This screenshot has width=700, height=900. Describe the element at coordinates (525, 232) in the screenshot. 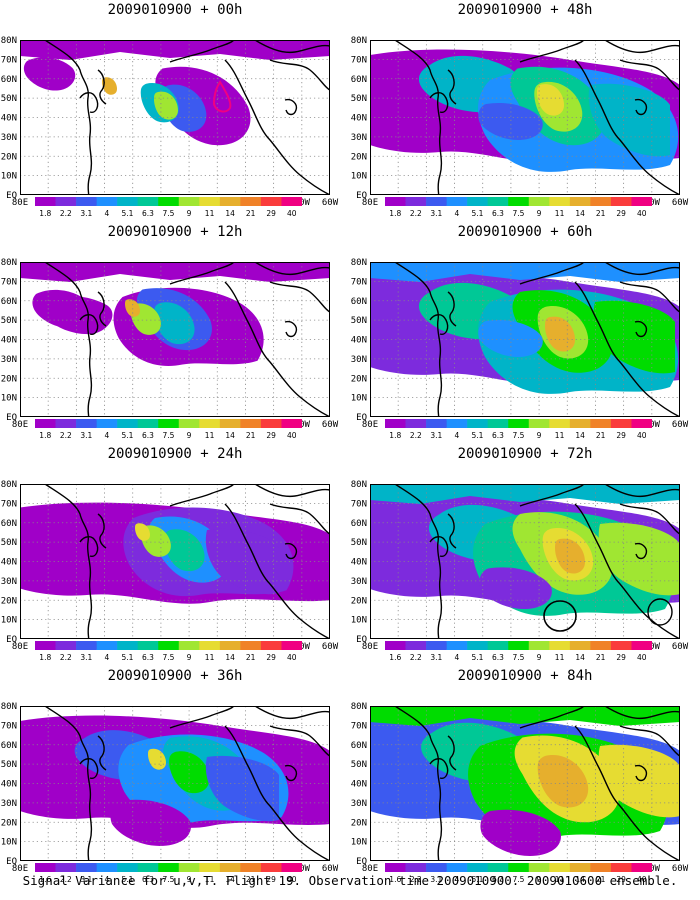

I see `panel-title: 2009010900 + 60h` at that location.